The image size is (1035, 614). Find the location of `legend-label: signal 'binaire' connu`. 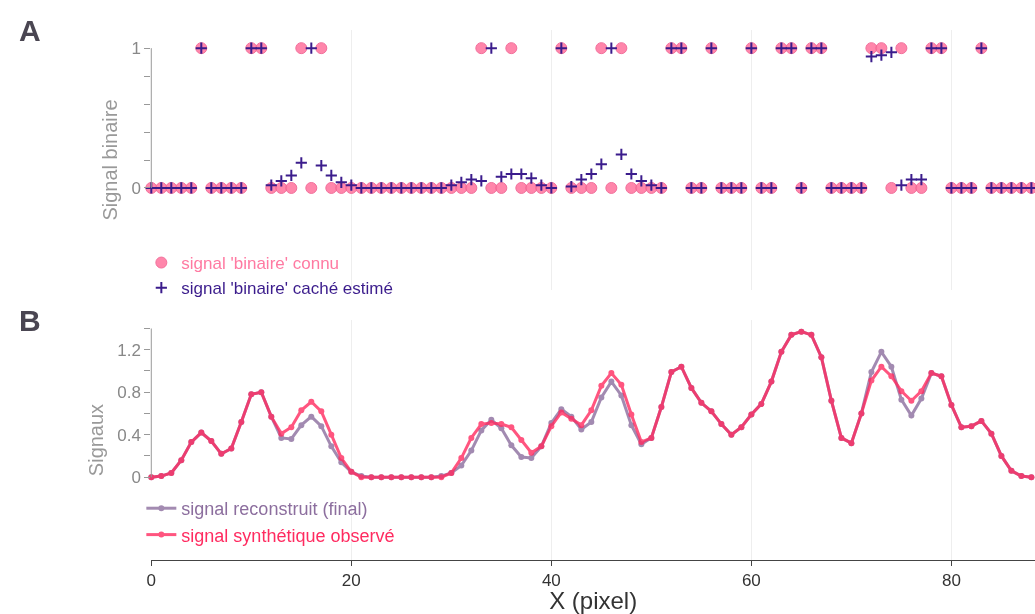

legend-label: signal 'binaire' connu is located at coordinates (260, 264).